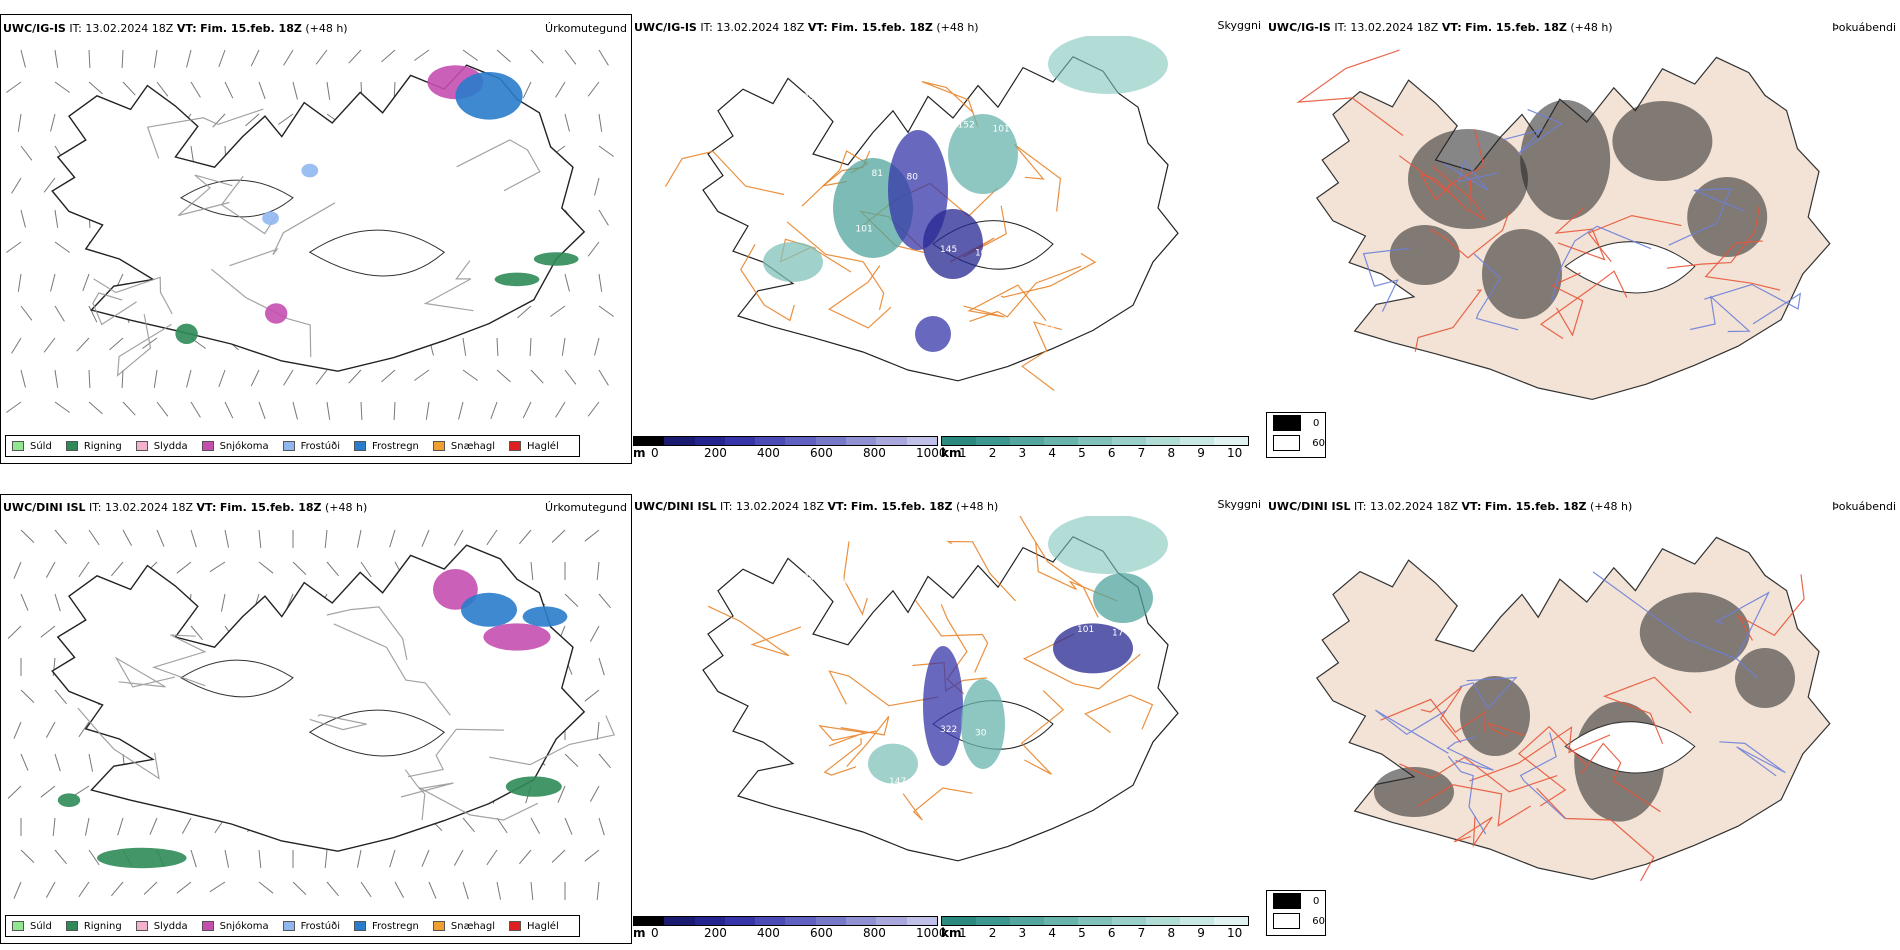  Describe the element at coordinates (395, 926) in the screenshot. I see `legend-label: Frostregn` at that location.